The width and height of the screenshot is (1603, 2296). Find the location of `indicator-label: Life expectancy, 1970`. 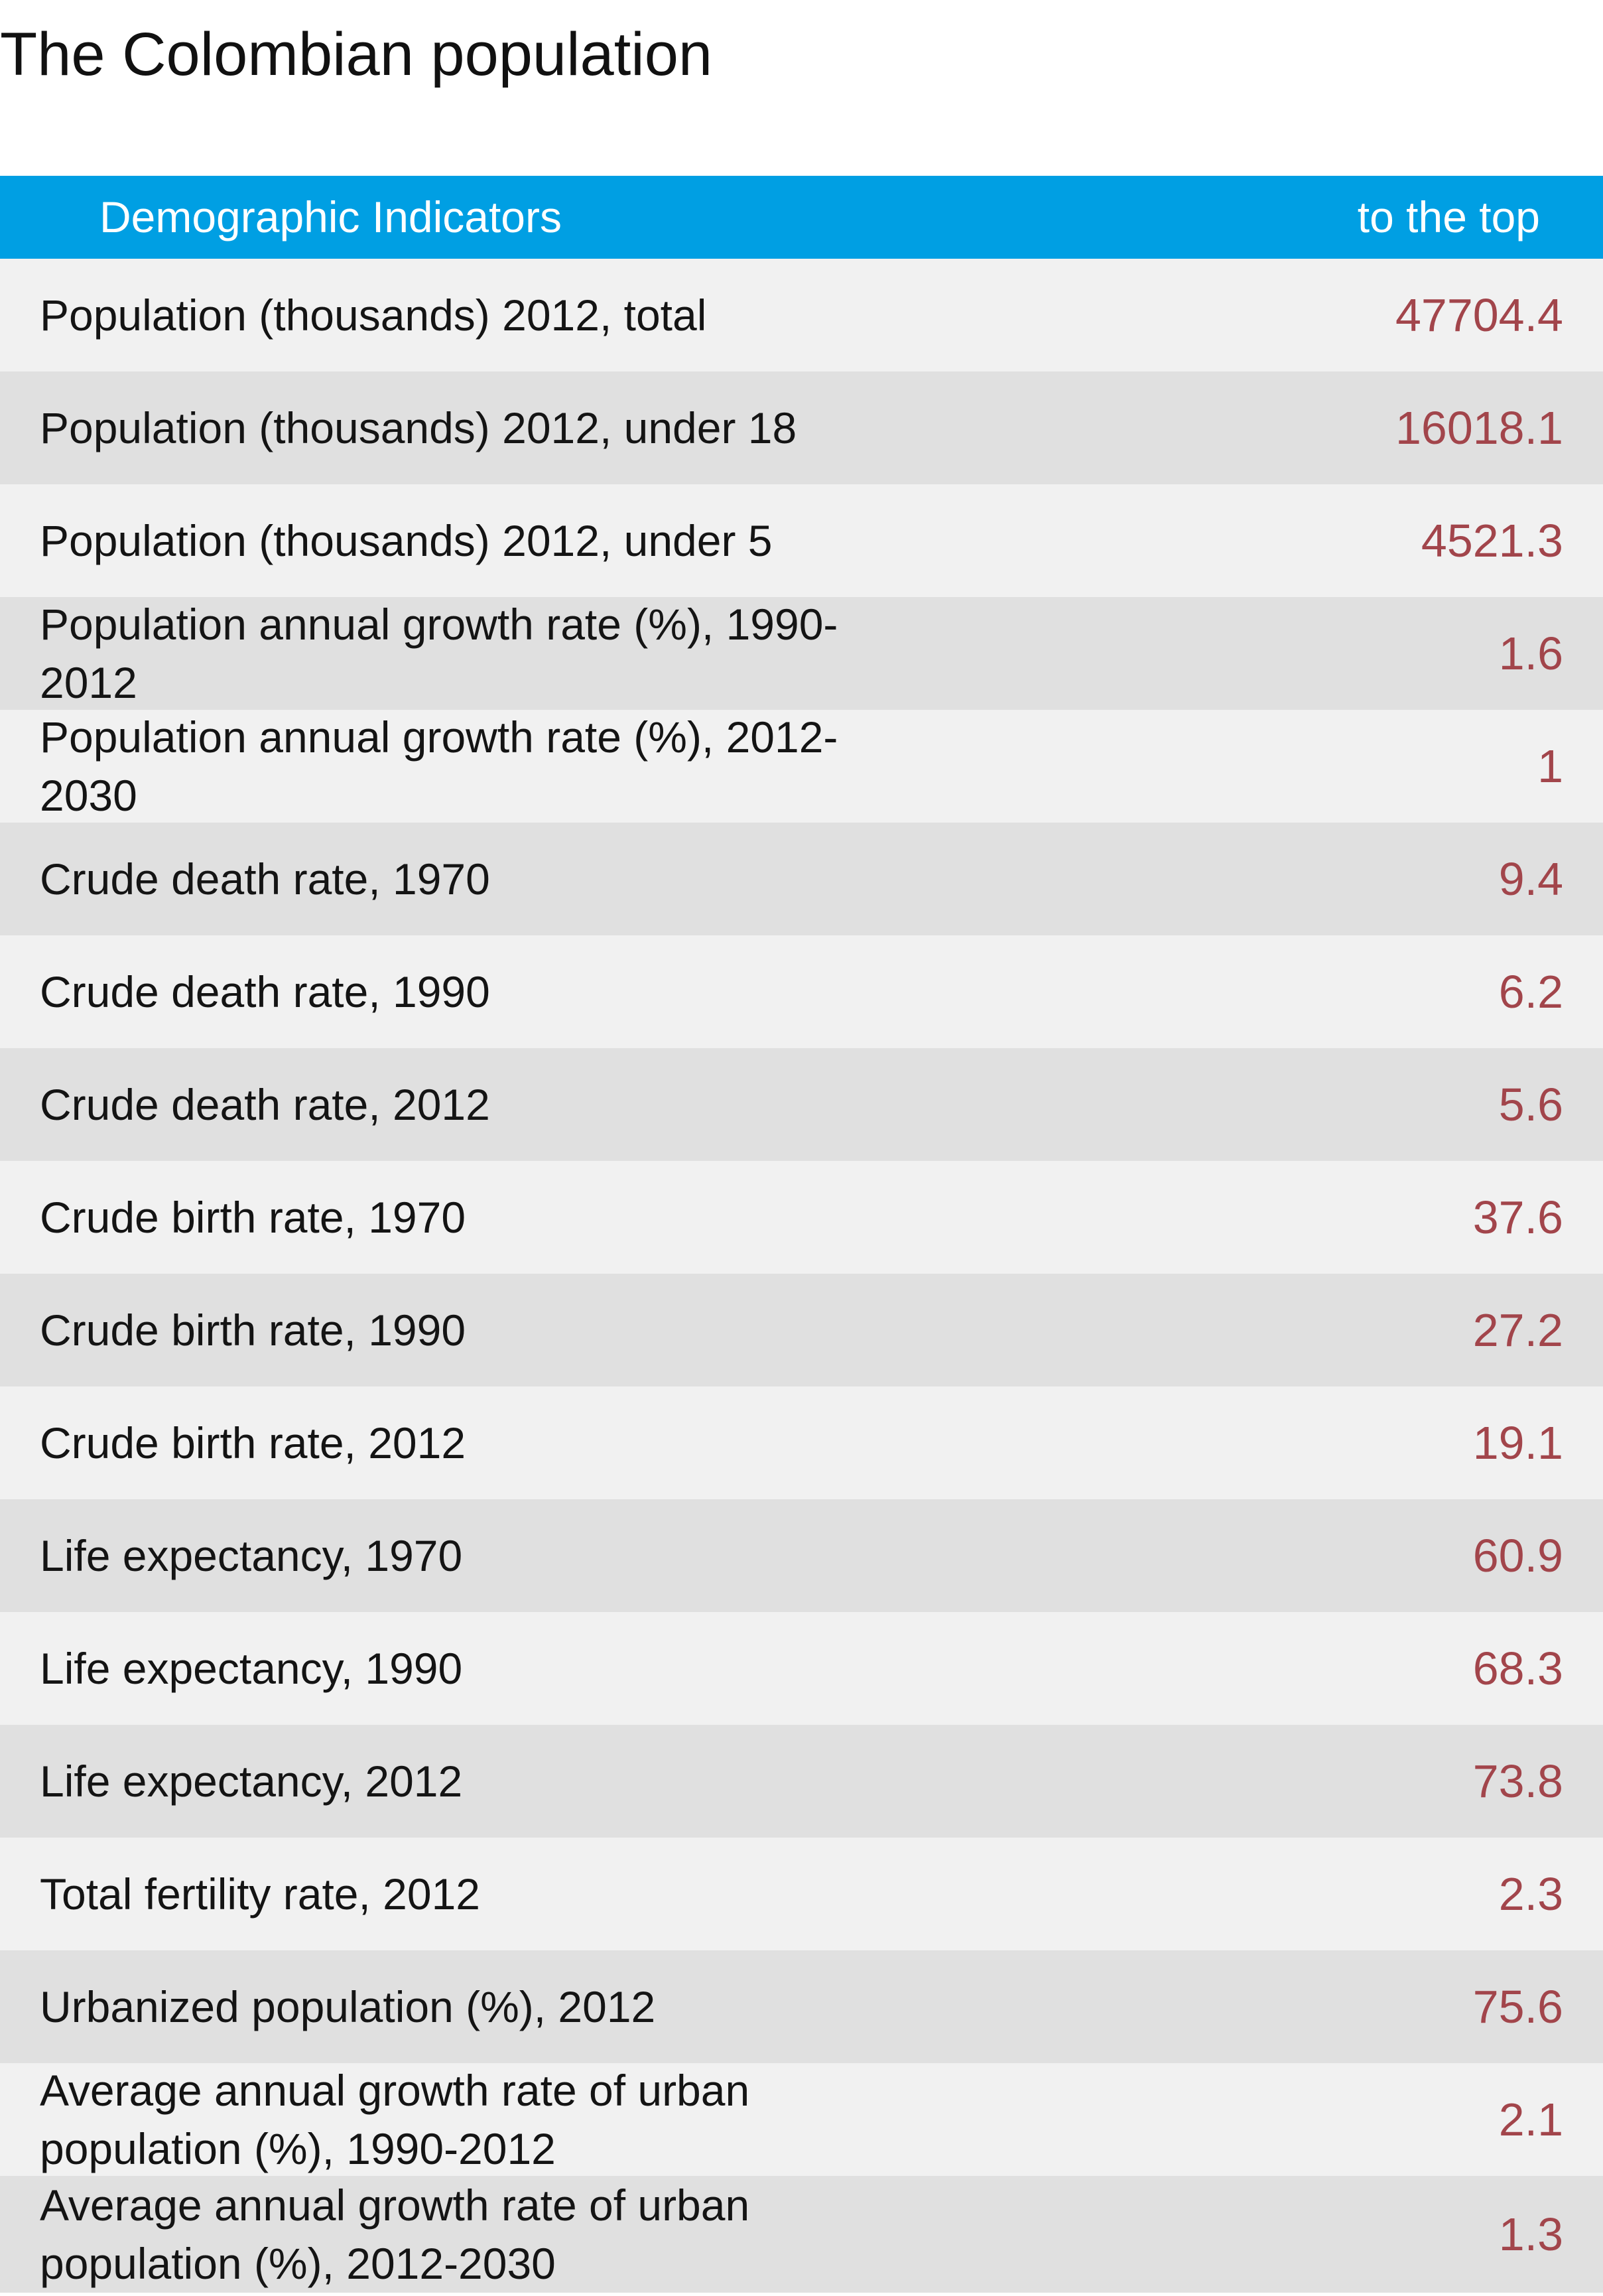

indicator-label: Life expectancy, 1970 is located at coordinates (251, 1555).